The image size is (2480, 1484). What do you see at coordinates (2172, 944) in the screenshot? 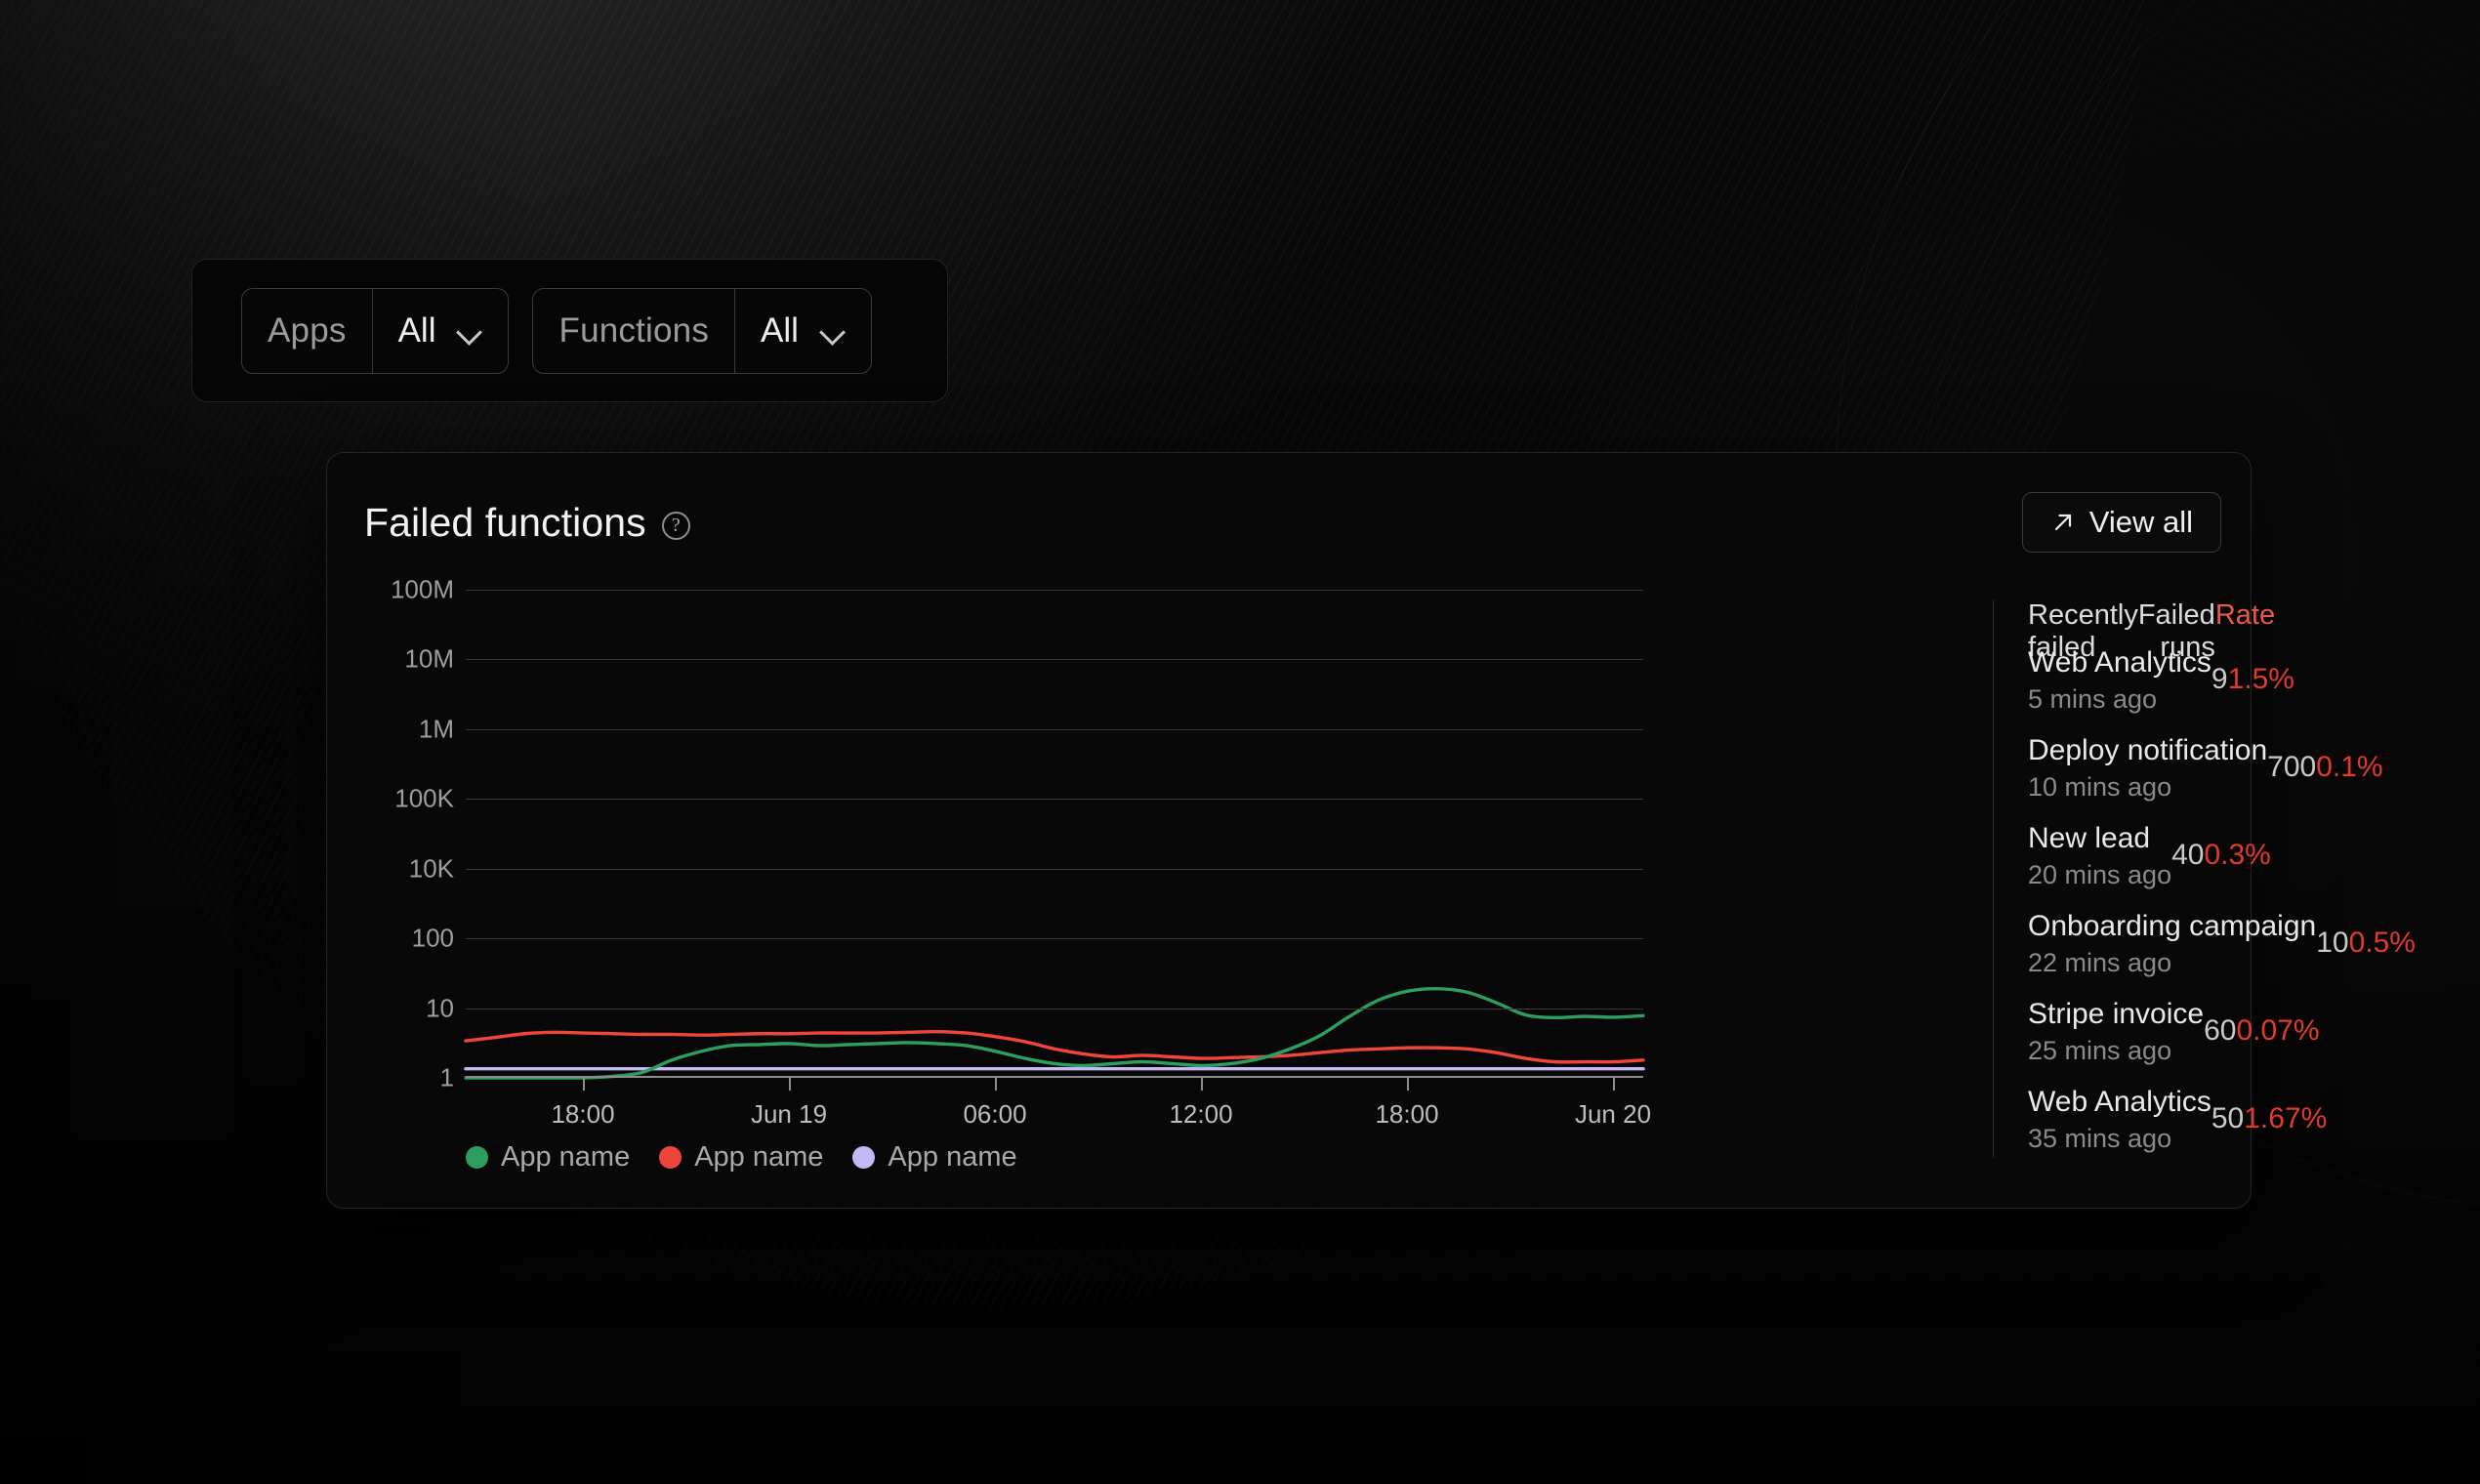
I see `table-cell-name: Onboarding campaign 22 mins ago` at bounding box center [2172, 944].